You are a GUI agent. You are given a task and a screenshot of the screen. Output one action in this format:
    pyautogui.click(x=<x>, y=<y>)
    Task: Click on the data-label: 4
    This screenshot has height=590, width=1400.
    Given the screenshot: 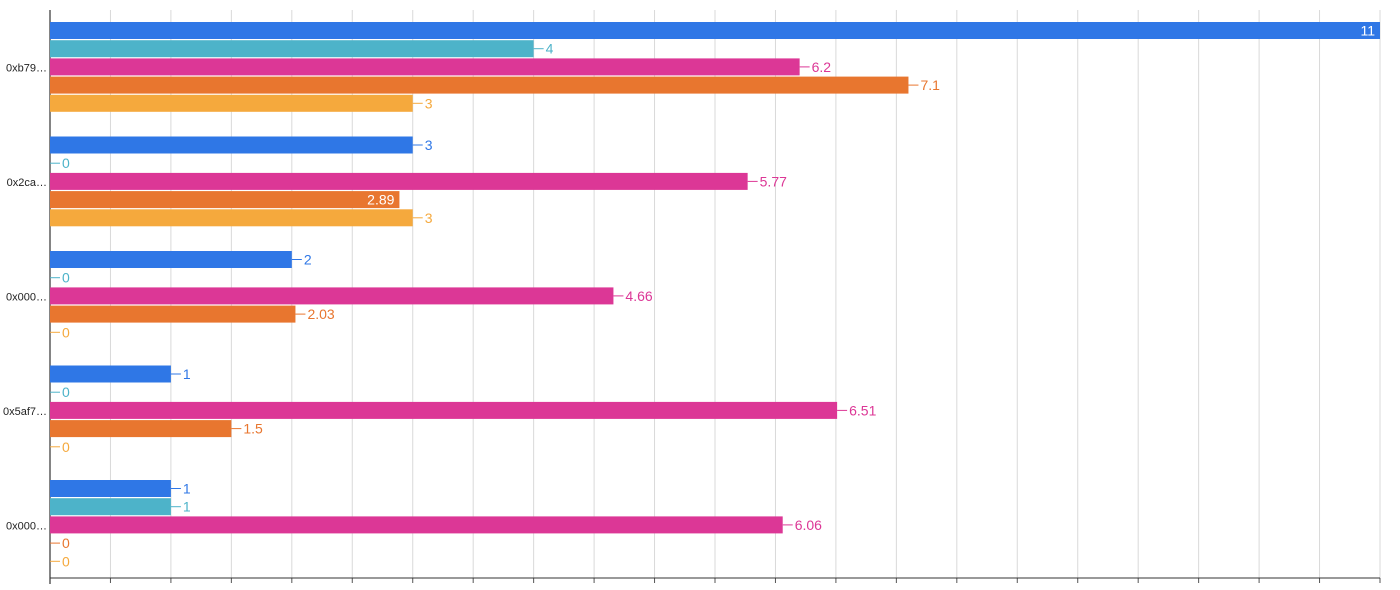 What is the action you would take?
    pyautogui.click(x=550, y=49)
    